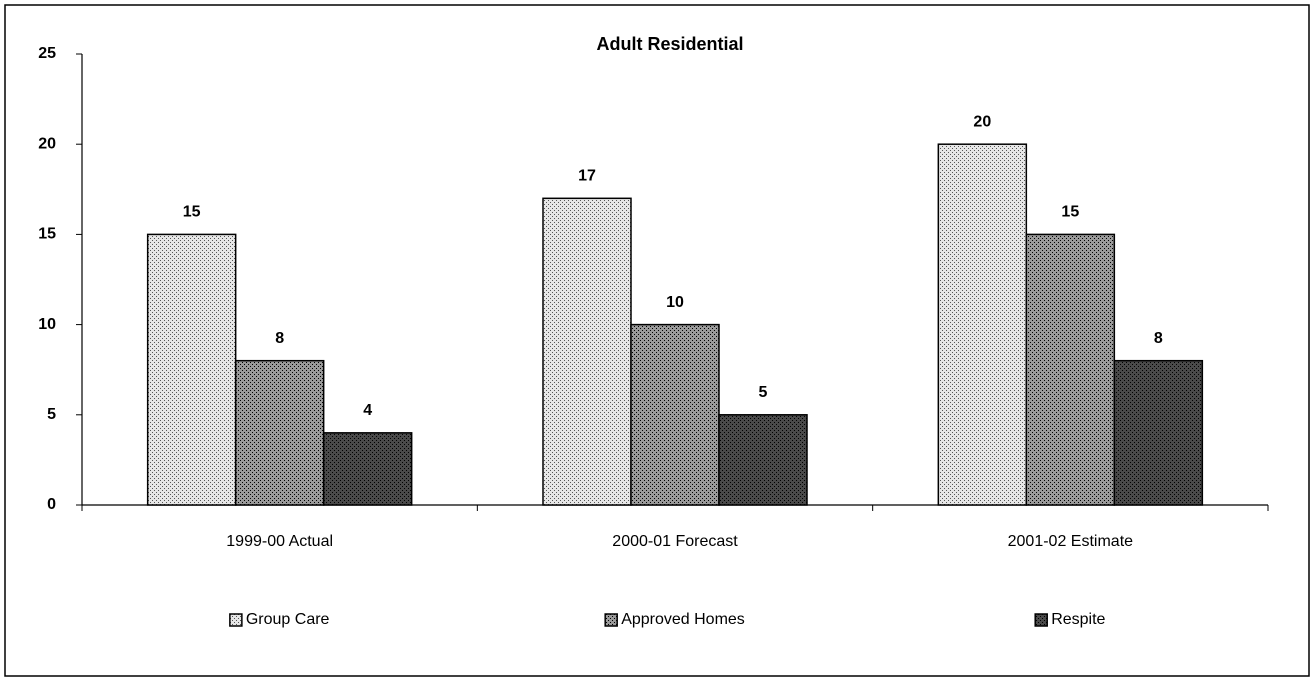 This screenshot has width=1314, height=682. I want to click on data-label: 5, so click(763, 392).